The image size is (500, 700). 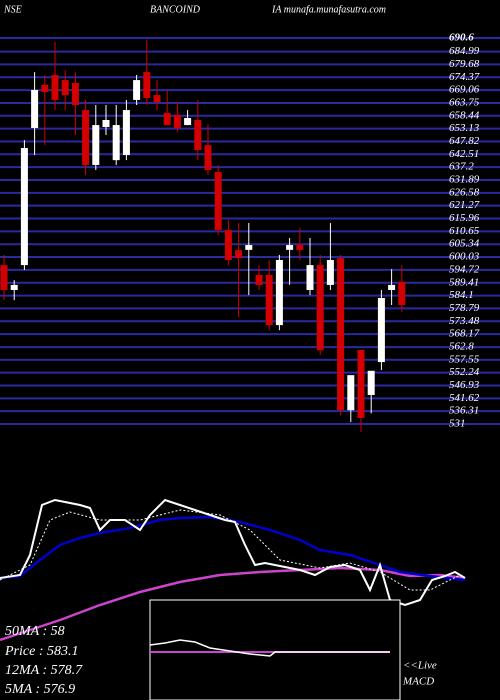 What do you see at coordinates (175, 9) in the screenshot?
I see `symbol: BANCOIND` at bounding box center [175, 9].